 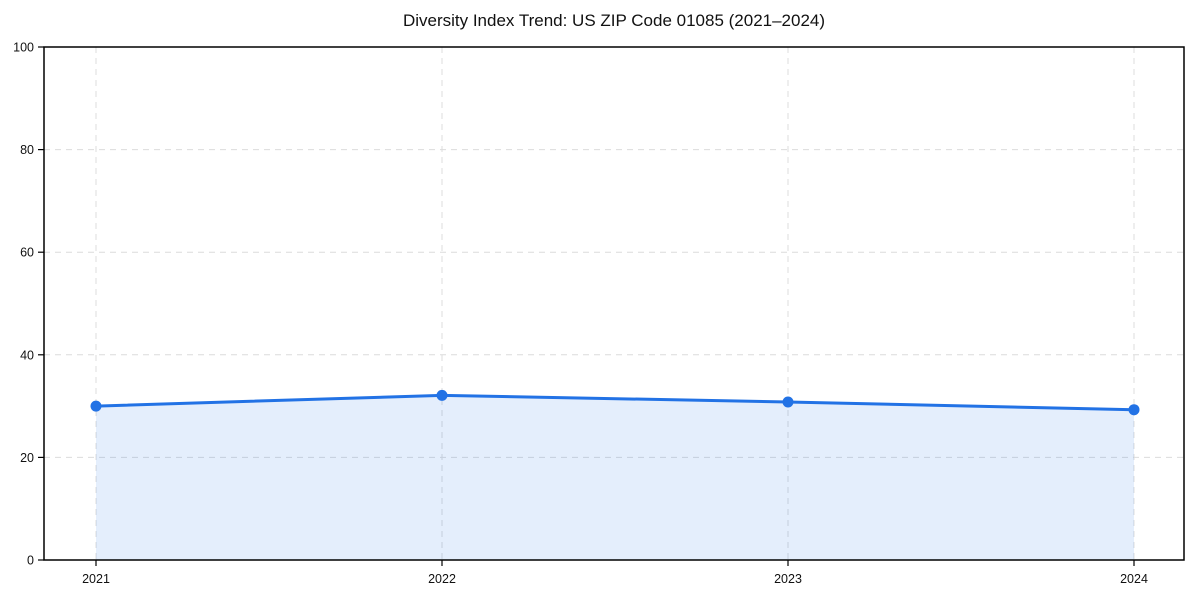 What do you see at coordinates (23, 48) in the screenshot?
I see `y-tick-label: 100` at bounding box center [23, 48].